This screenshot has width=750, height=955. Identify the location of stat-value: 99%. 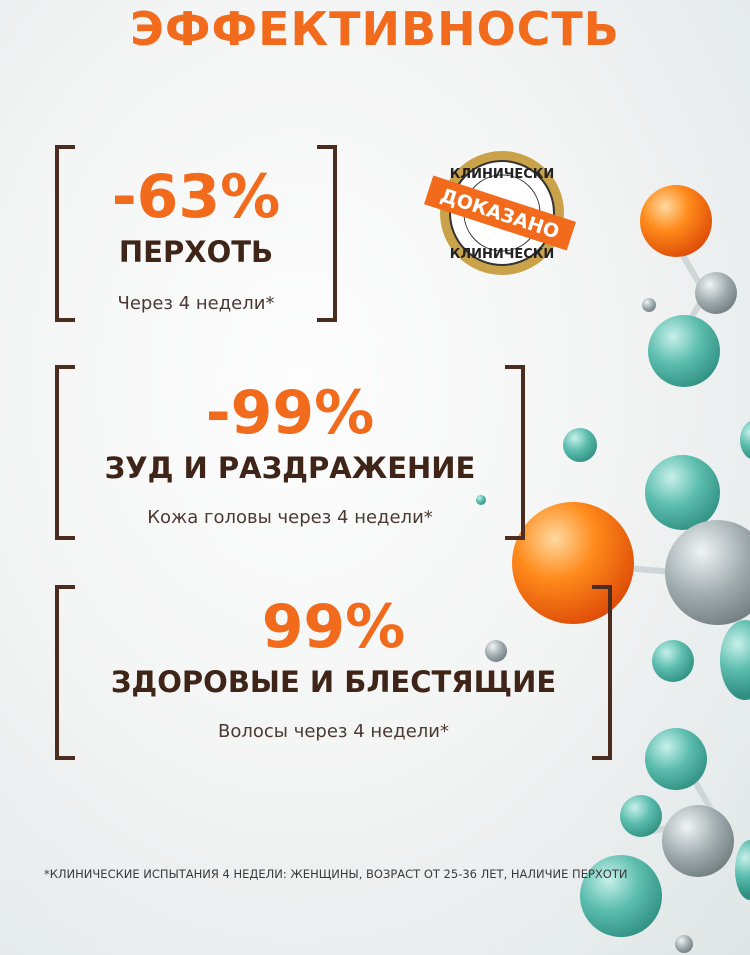
(333, 627).